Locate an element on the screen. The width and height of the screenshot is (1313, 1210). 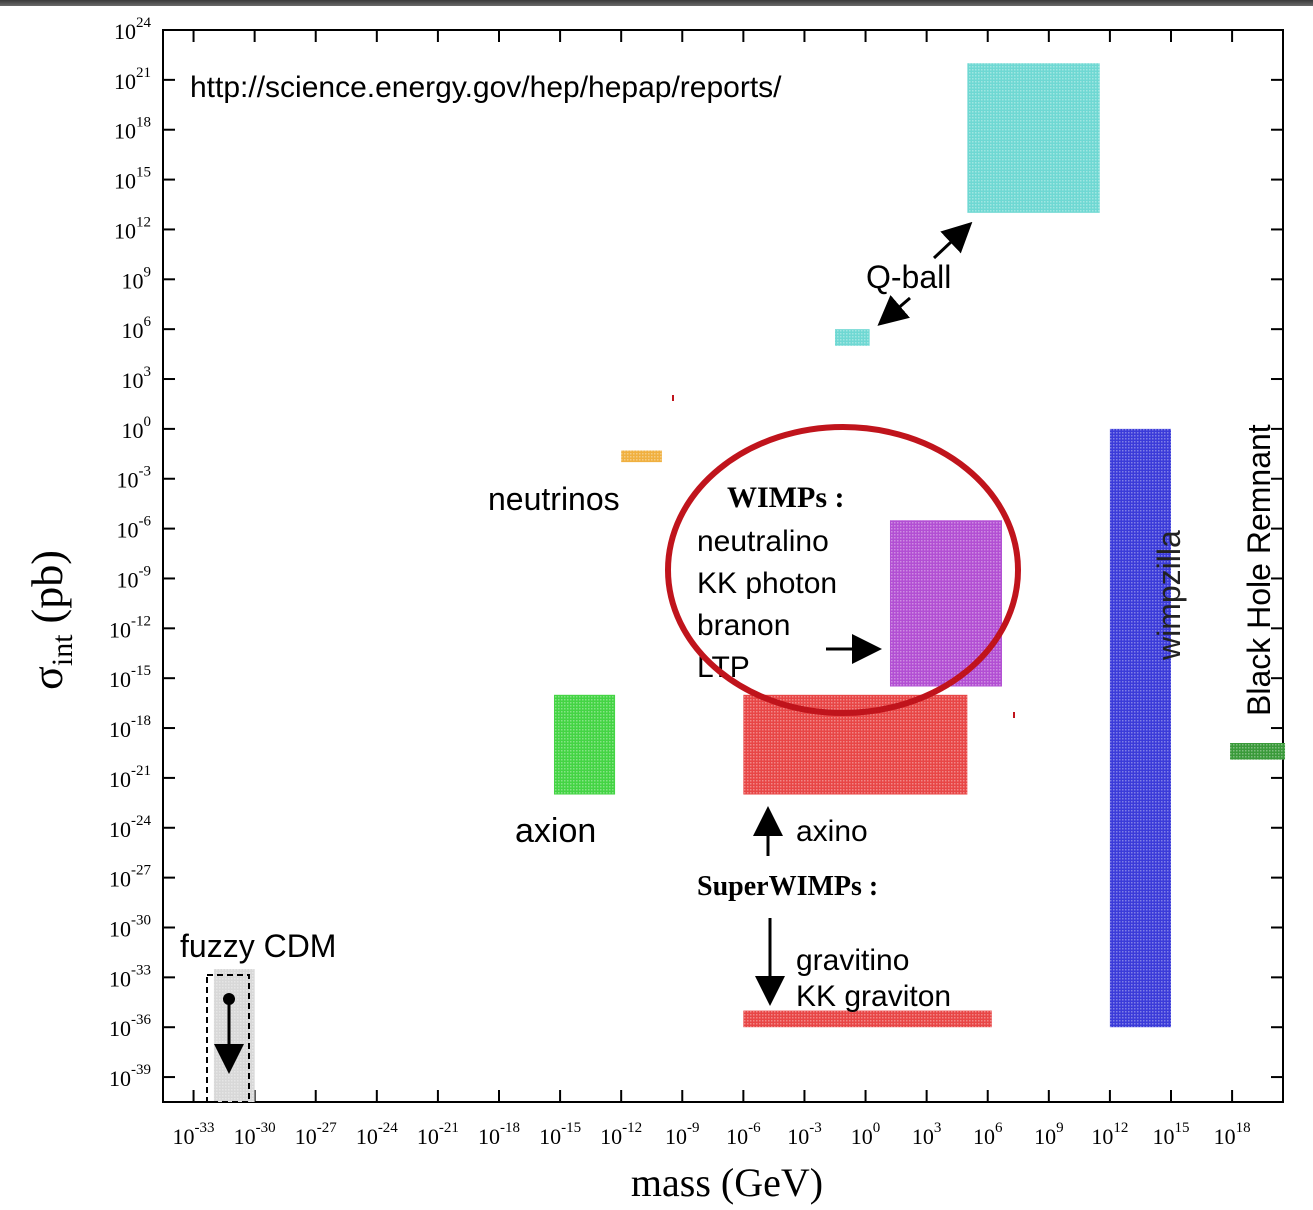
x-tick-label: 10¹⁵ is located at coordinates (1171, 1134).